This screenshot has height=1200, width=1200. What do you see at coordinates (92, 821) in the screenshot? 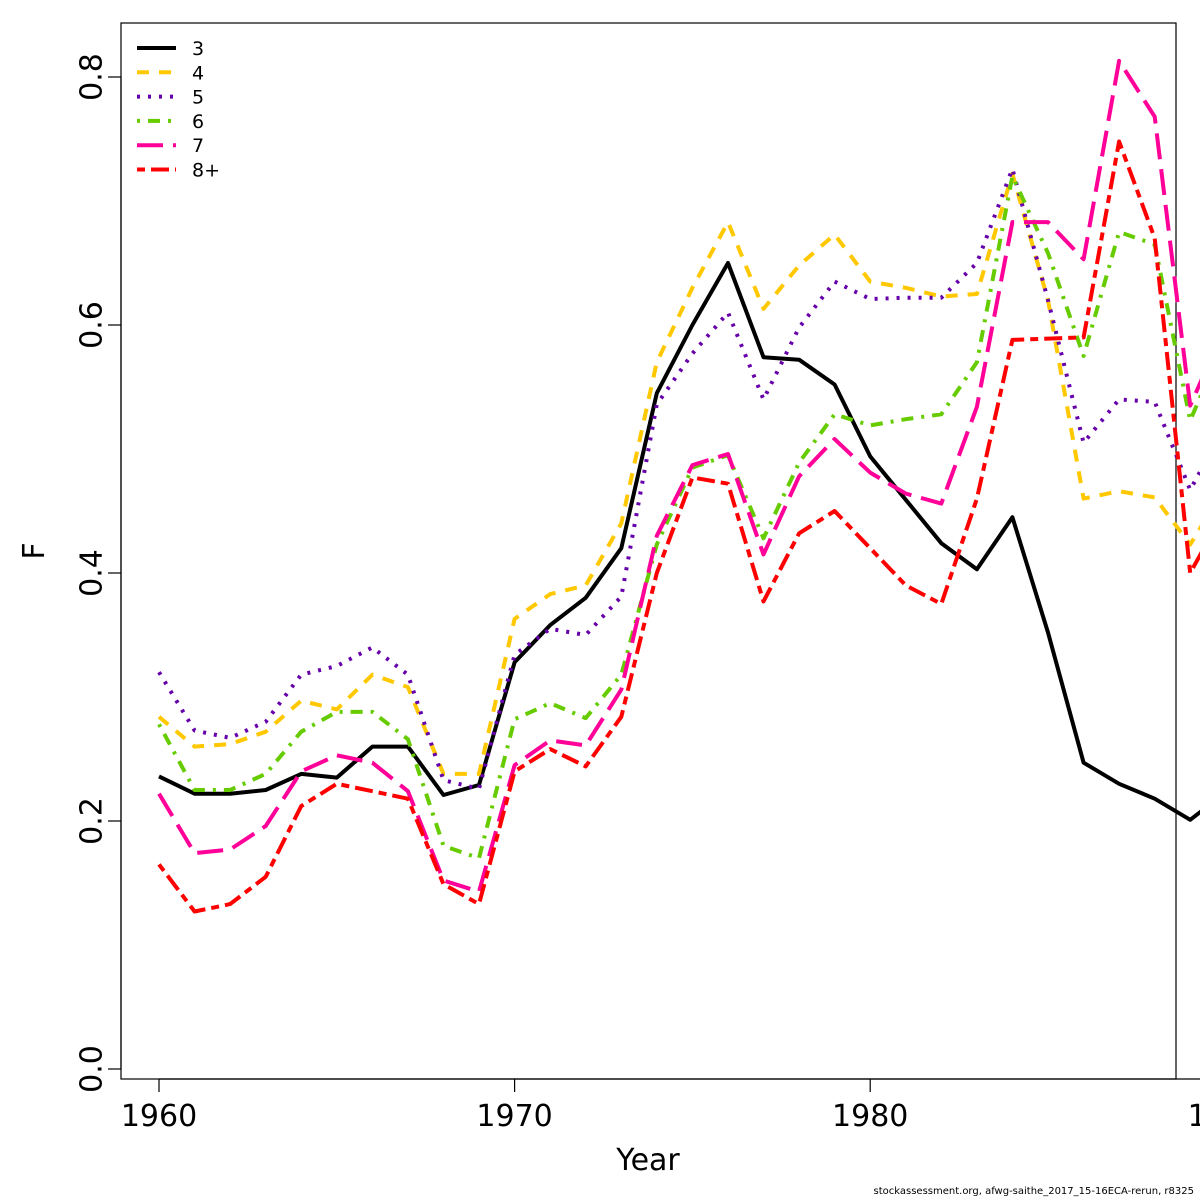
I see `y-tick-label: 0.2` at bounding box center [92, 821].